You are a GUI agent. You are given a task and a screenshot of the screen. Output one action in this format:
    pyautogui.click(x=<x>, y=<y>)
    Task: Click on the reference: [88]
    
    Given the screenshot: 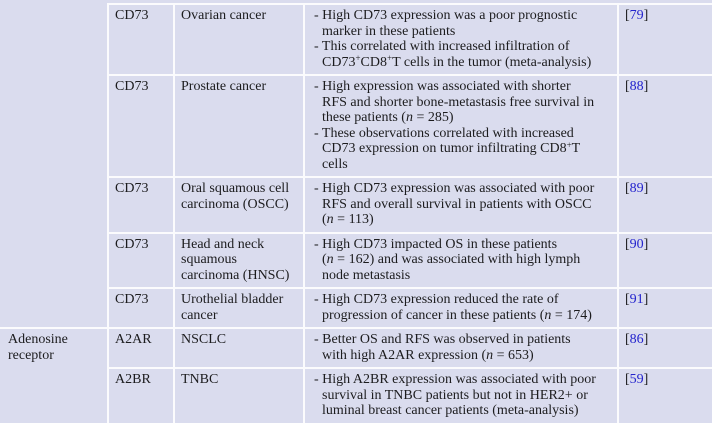 What is the action you would take?
    pyautogui.click(x=636, y=86)
    